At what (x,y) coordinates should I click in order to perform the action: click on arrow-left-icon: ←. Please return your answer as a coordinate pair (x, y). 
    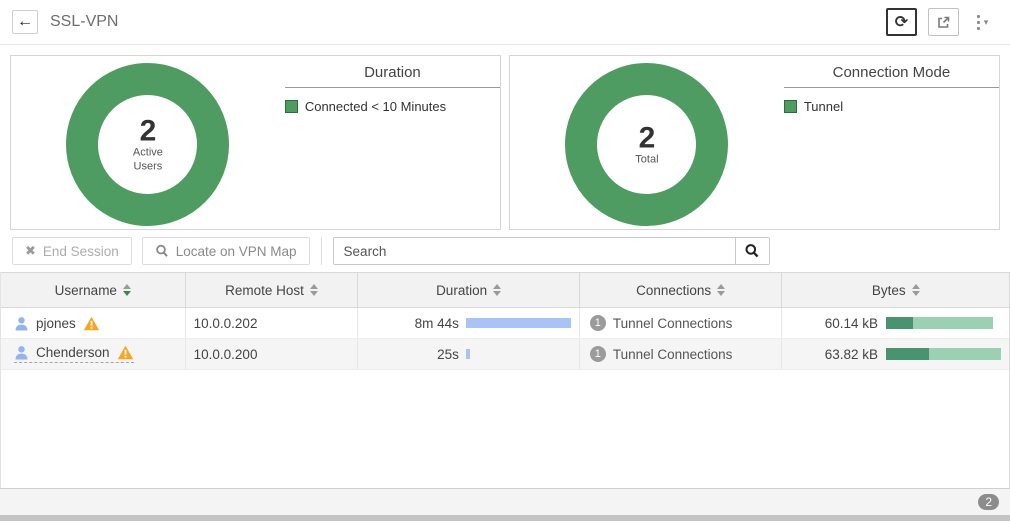
    Looking at the image, I should click on (25, 21).